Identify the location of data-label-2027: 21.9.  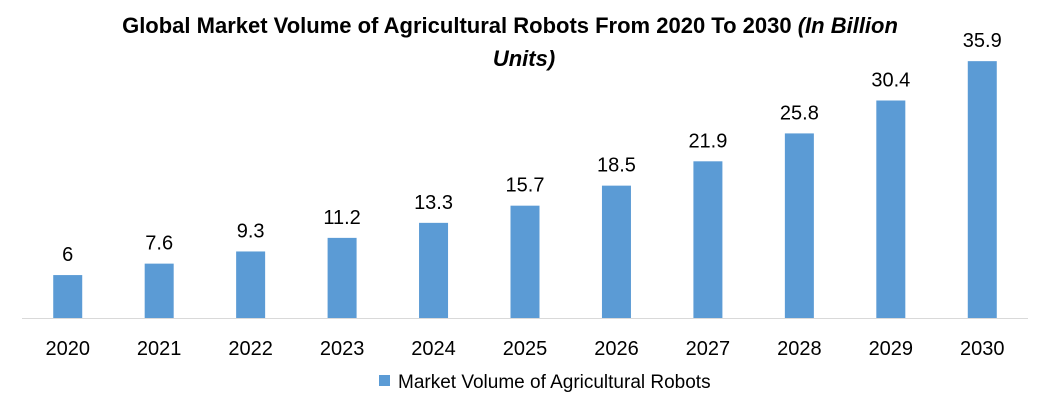
(707, 141).